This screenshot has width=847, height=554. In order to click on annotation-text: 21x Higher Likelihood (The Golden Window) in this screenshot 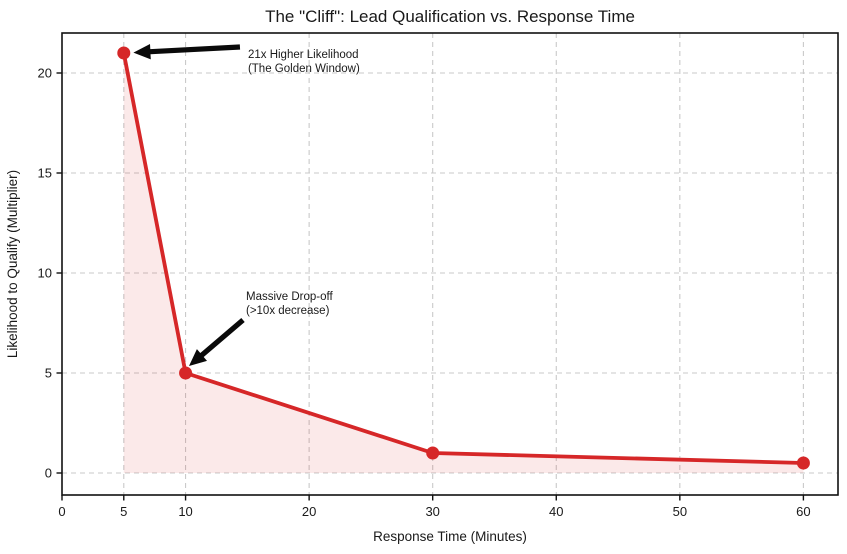, I will do `click(304, 62)`.